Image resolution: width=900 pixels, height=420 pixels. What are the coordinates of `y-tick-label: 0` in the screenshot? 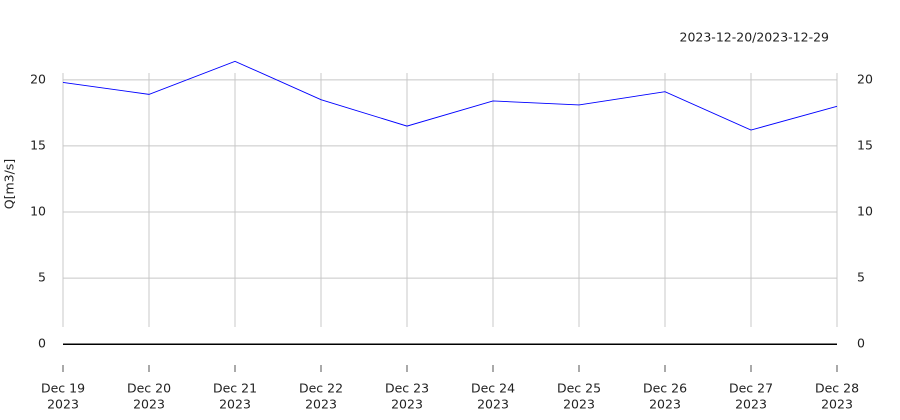 It's located at (42, 343).